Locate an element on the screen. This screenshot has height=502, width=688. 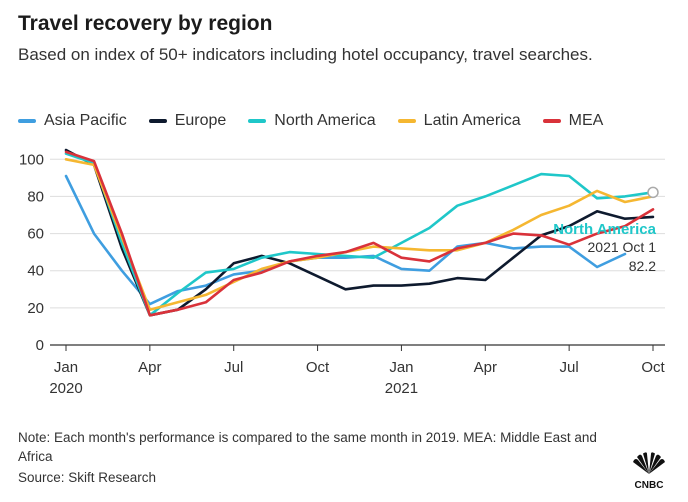
legend-label: Latin America is located at coordinates (472, 120).